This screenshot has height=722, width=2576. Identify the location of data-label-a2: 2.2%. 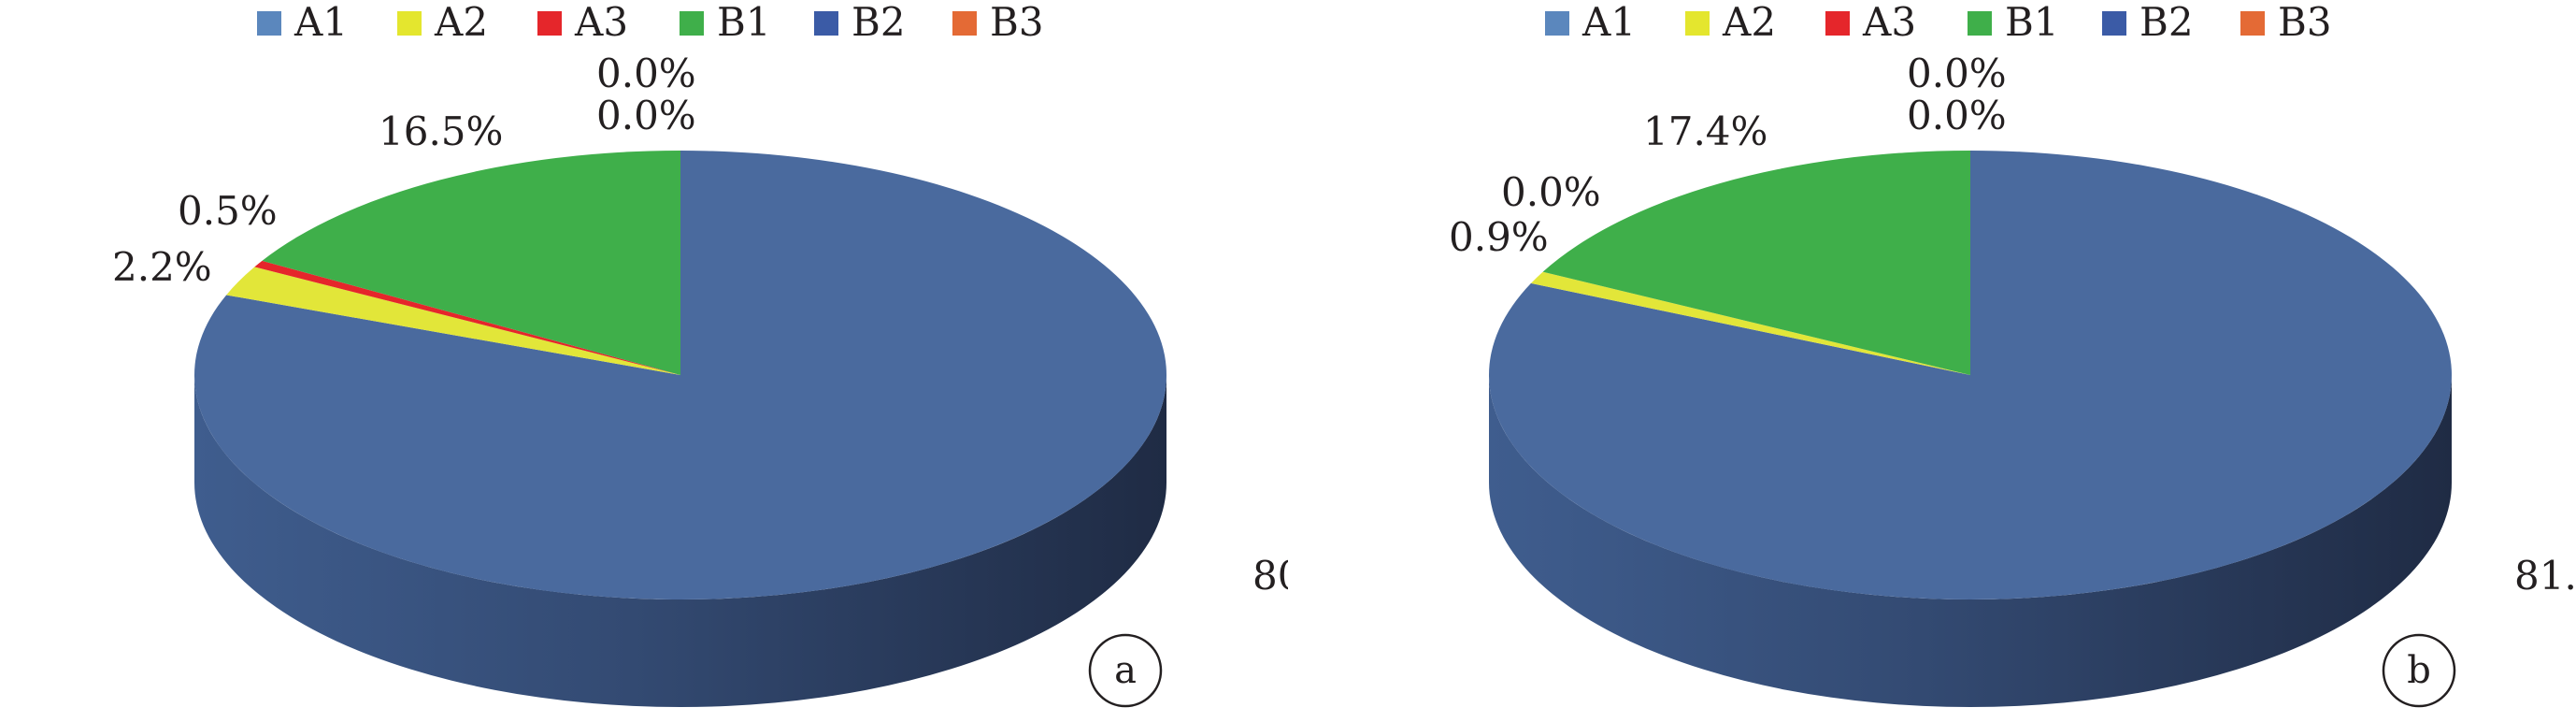
(162, 267).